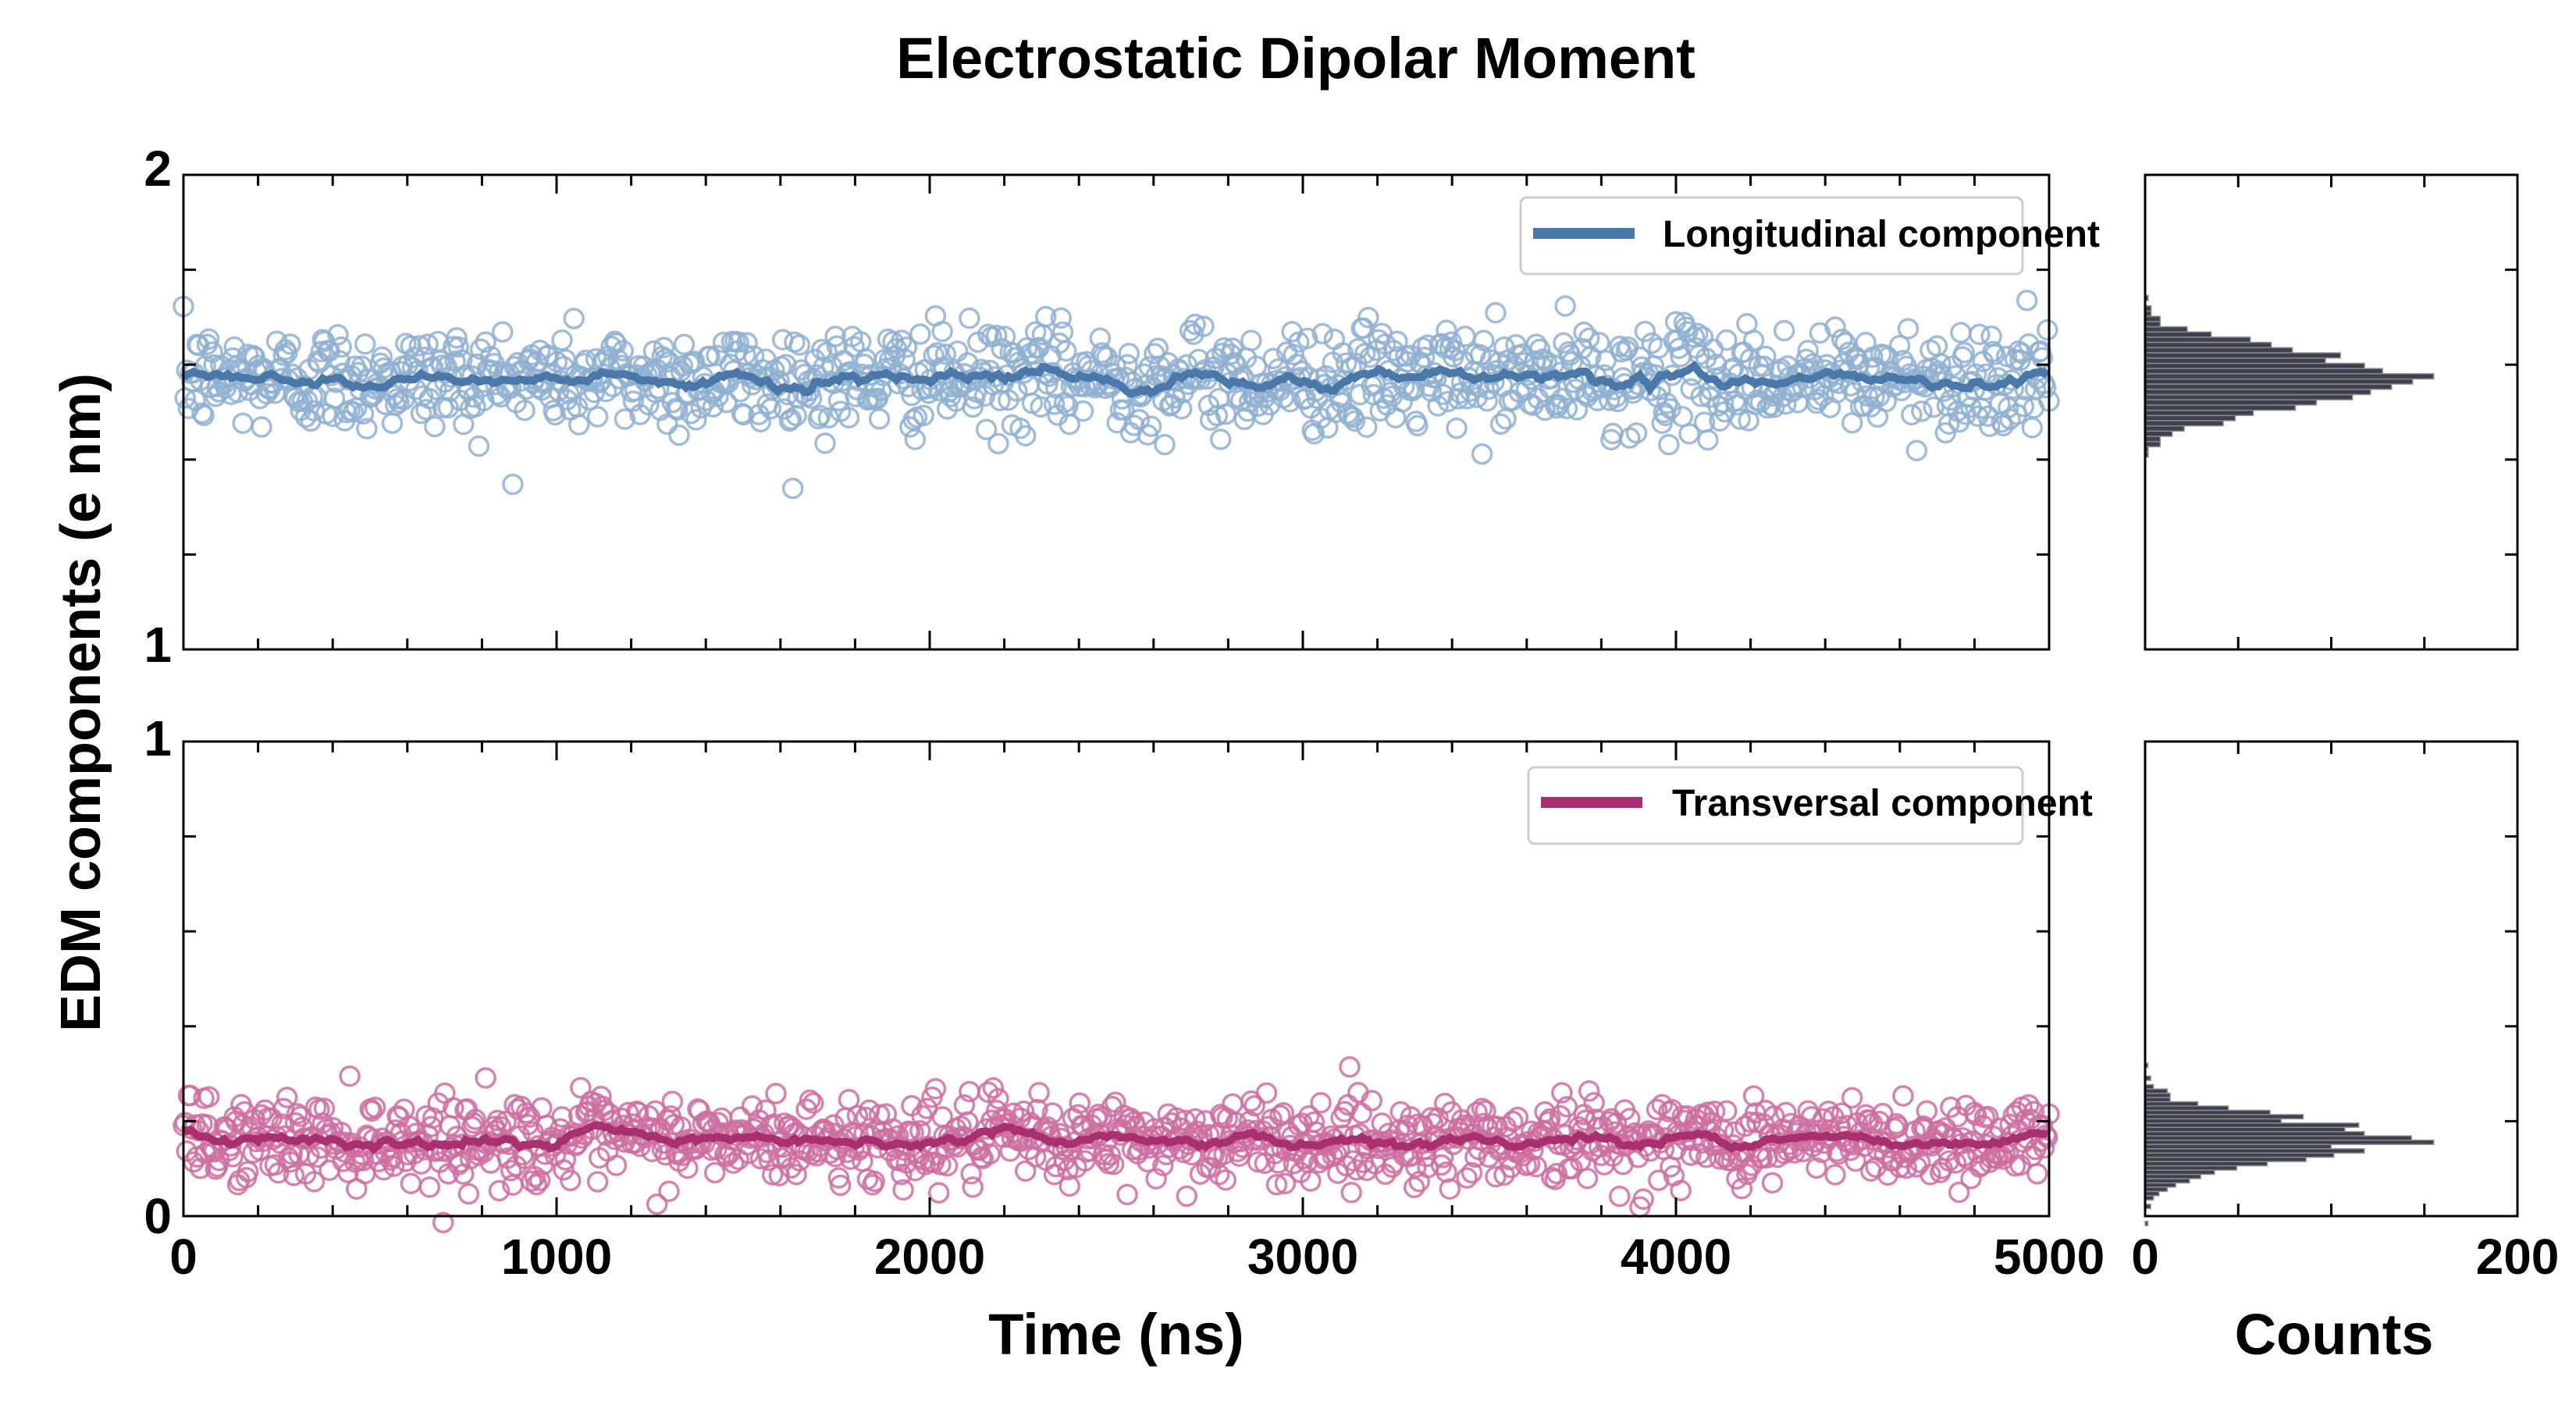  I want to click on x-axis-label: Time (ns), so click(1116, 1335).